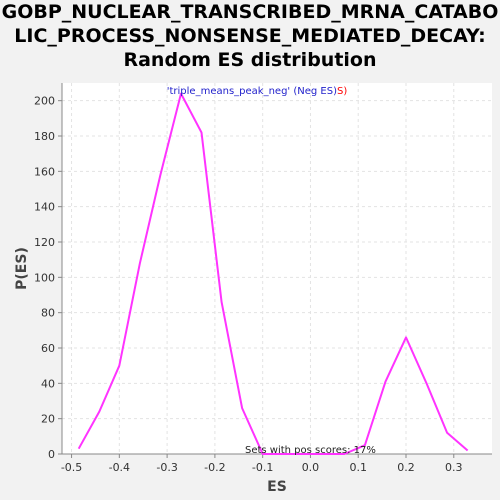  I want to click on chart-title-line-3: Random ES distribution, so click(250, 60).